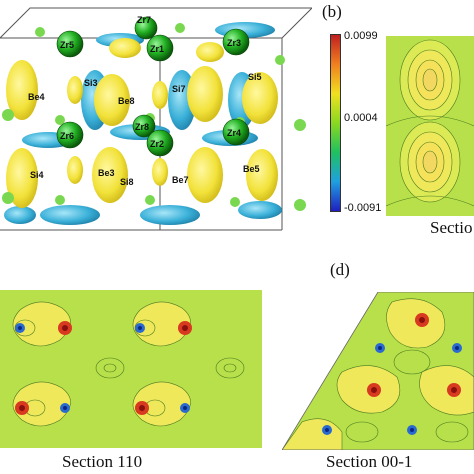 Image resolution: width=474 pixels, height=474 pixels. I want to click on atom-zr2, so click(160, 143).